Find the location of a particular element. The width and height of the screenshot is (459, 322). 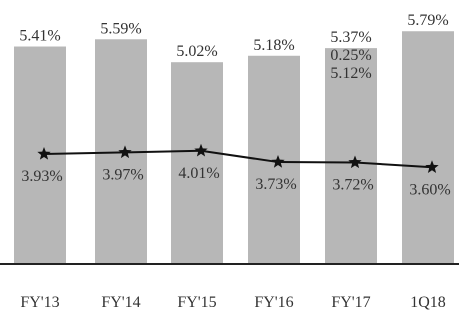

x-tick-label: FY'15 is located at coordinates (196, 302).